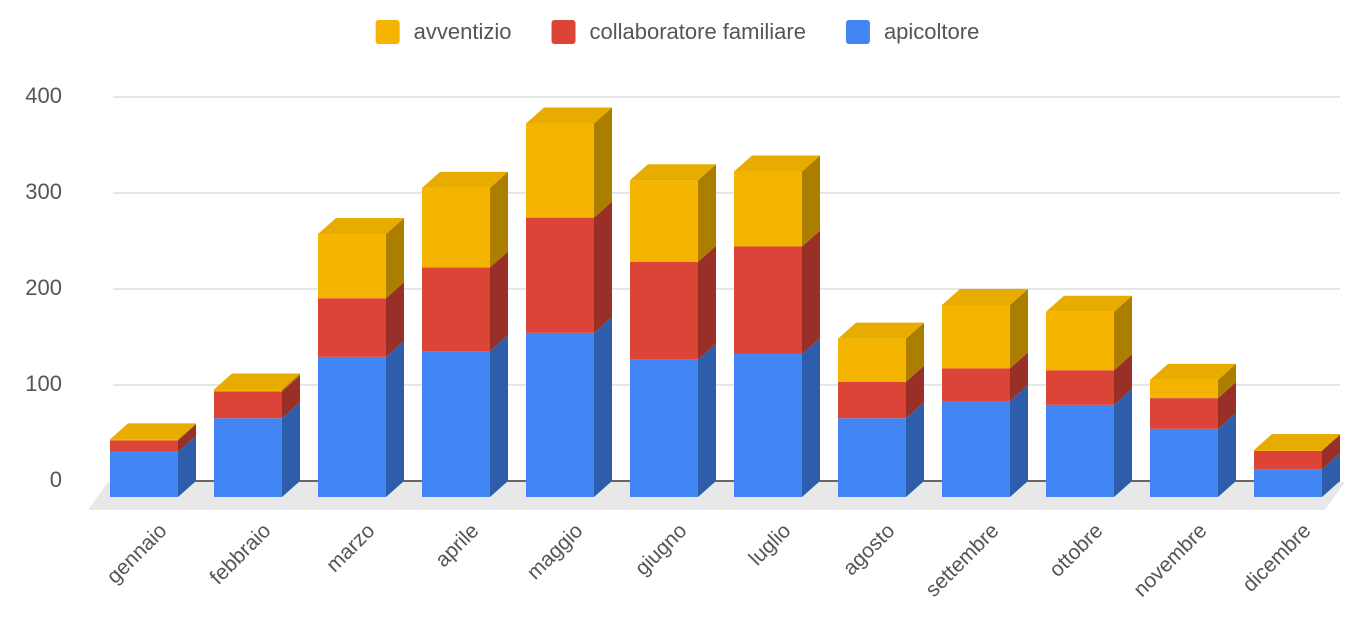  Describe the element at coordinates (43, 383) in the screenshot. I see `y-tick-label: 100` at that location.